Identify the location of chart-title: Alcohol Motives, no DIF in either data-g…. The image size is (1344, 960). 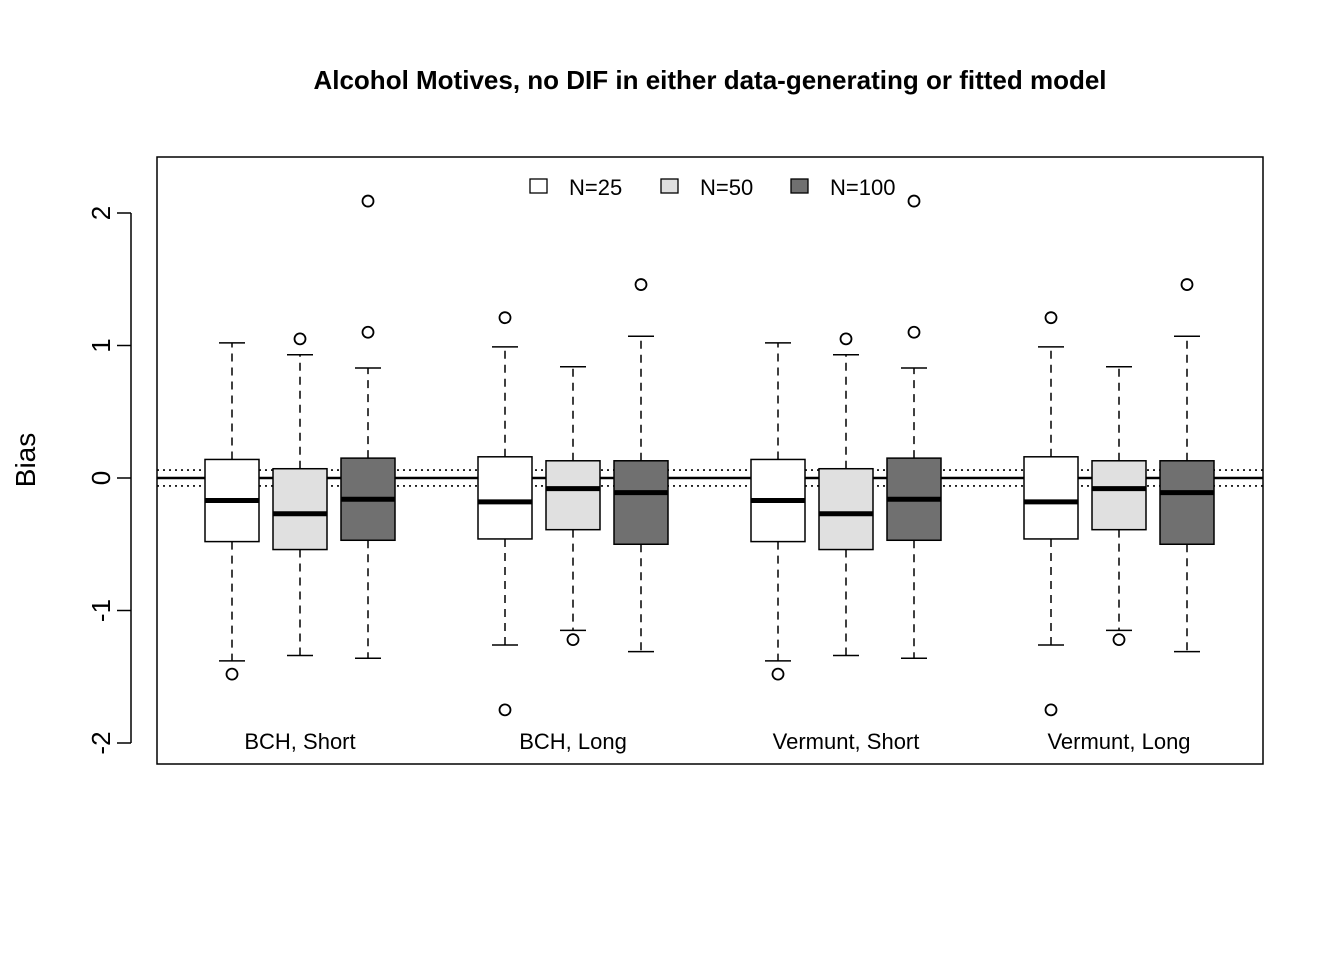
(709, 80).